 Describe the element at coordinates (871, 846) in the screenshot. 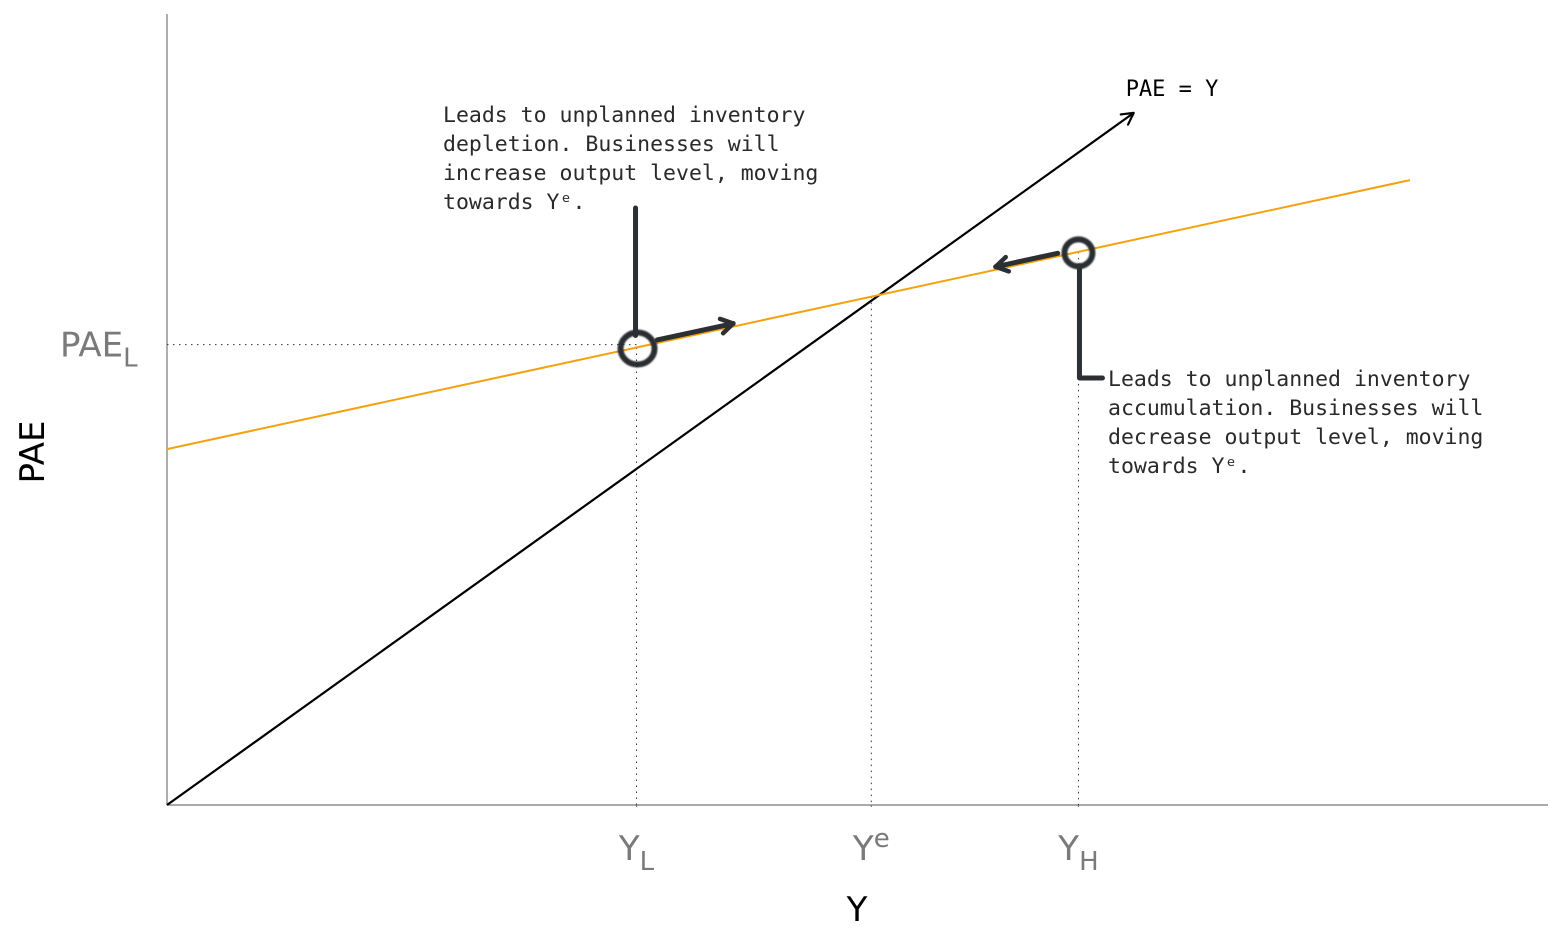

I see `x-tick-label: Ye` at that location.